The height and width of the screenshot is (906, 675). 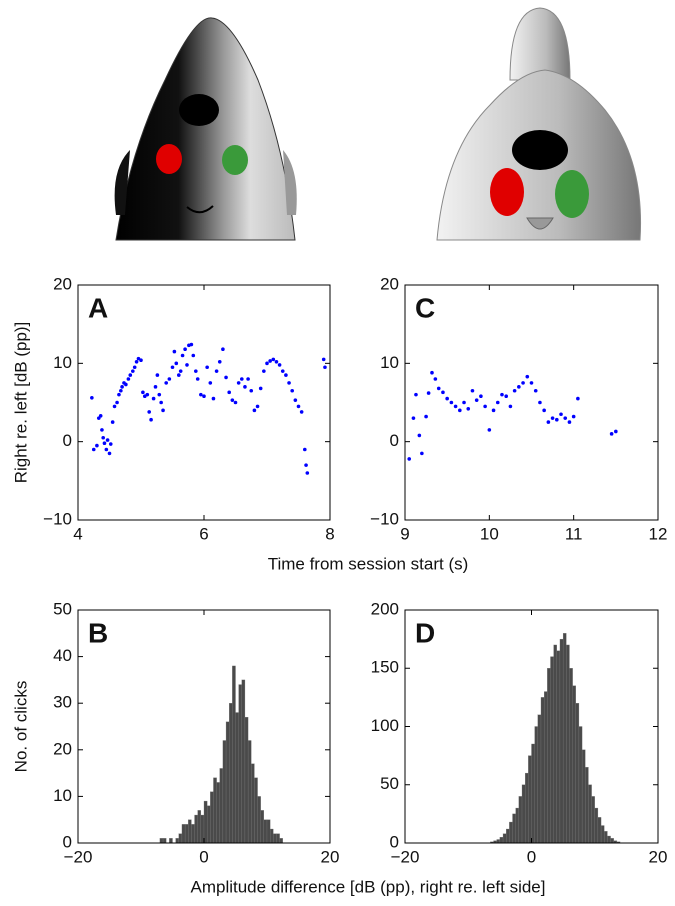 I want to click on y-tick-label: 40, so click(x=62, y=655).